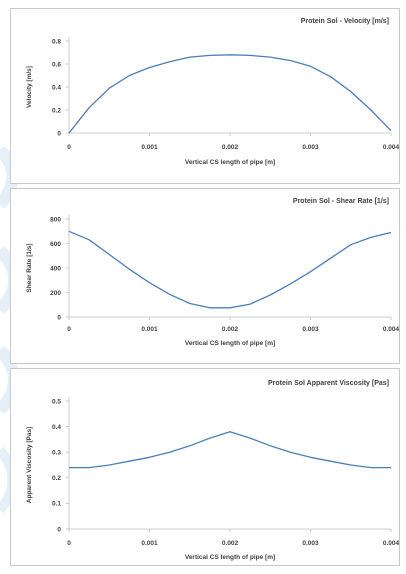  Describe the element at coordinates (55, 268) in the screenshot. I see `y-tick-label: 400` at that location.